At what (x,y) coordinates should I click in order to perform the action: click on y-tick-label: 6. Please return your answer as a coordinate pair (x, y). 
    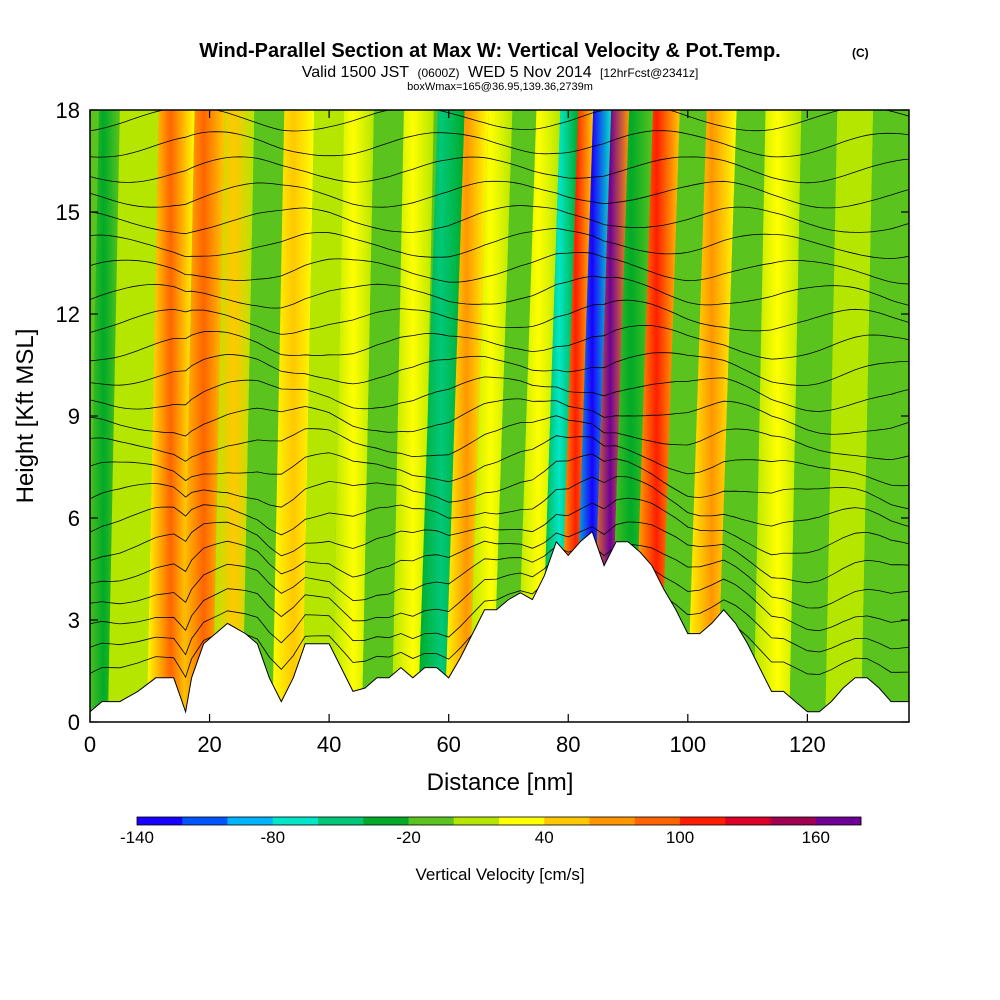
    Looking at the image, I should click on (74, 518).